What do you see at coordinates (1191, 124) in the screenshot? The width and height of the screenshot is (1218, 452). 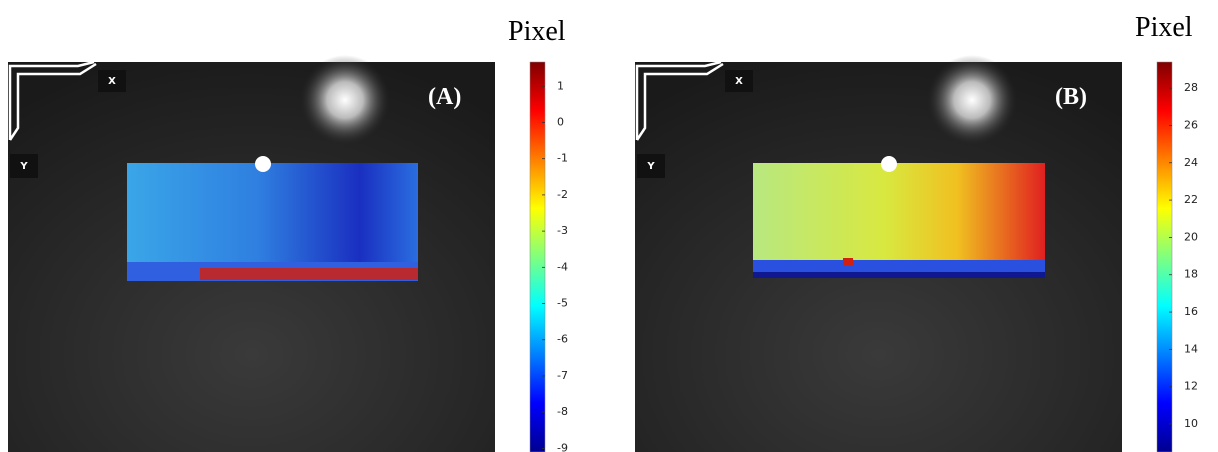 I see `colorbar-tick-label: 26` at bounding box center [1191, 124].